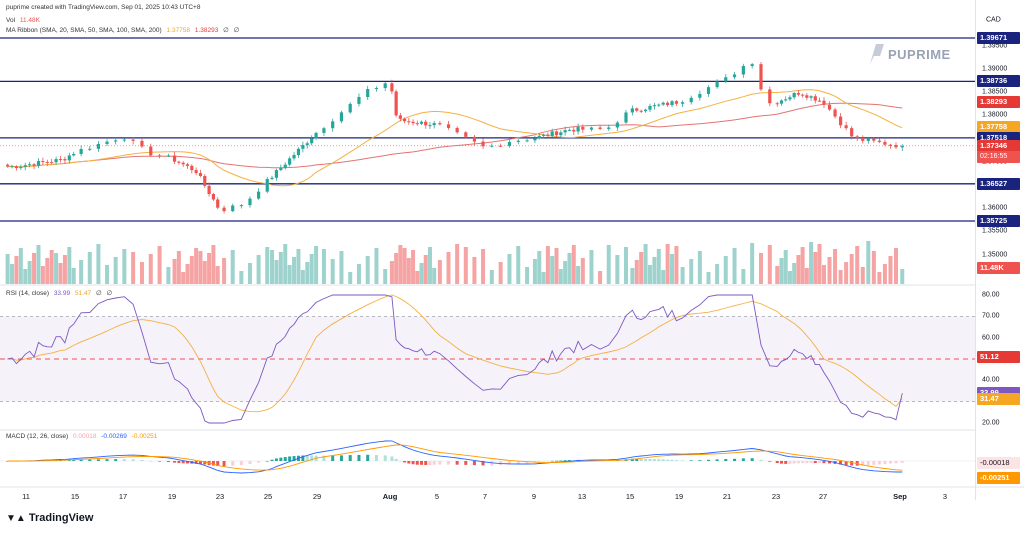  What do you see at coordinates (995, 69) in the screenshot?
I see `price-tick-1: 1.39000` at bounding box center [995, 69].